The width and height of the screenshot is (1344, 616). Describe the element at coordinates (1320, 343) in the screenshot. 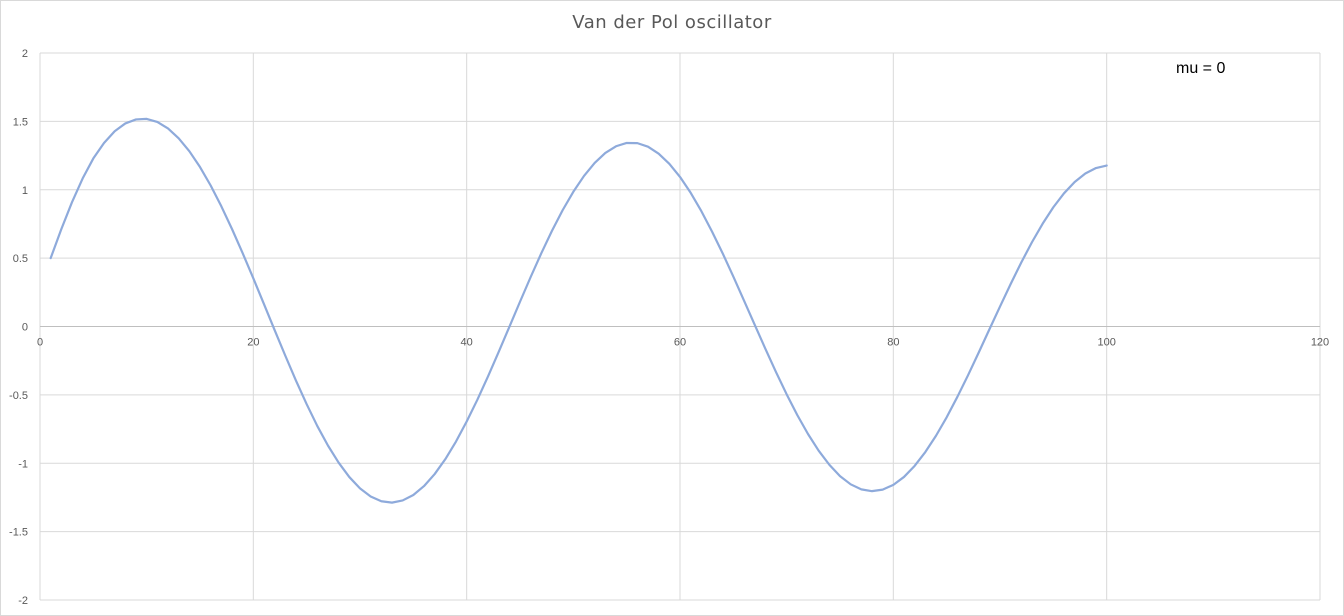

I see `x-tick-label: 120` at that location.